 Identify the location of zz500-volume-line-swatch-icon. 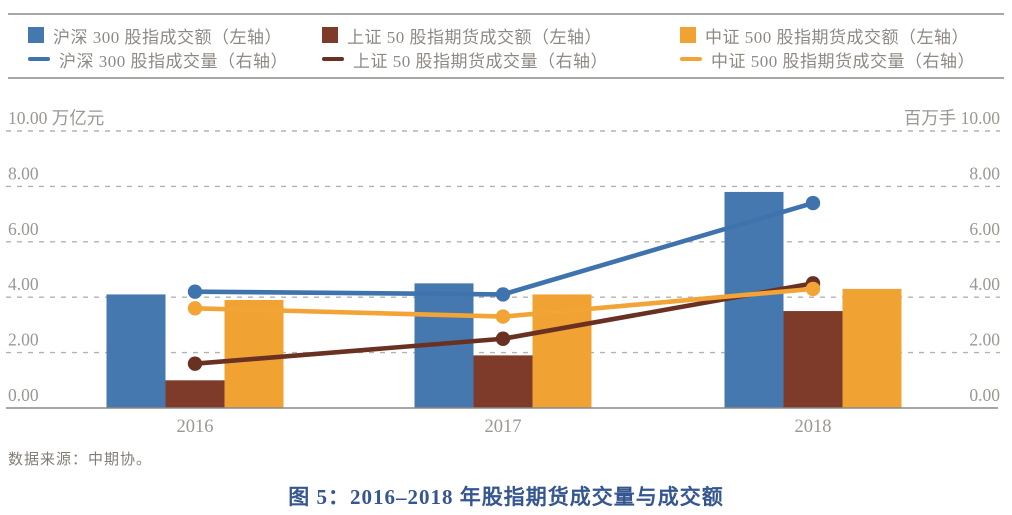
(691, 59).